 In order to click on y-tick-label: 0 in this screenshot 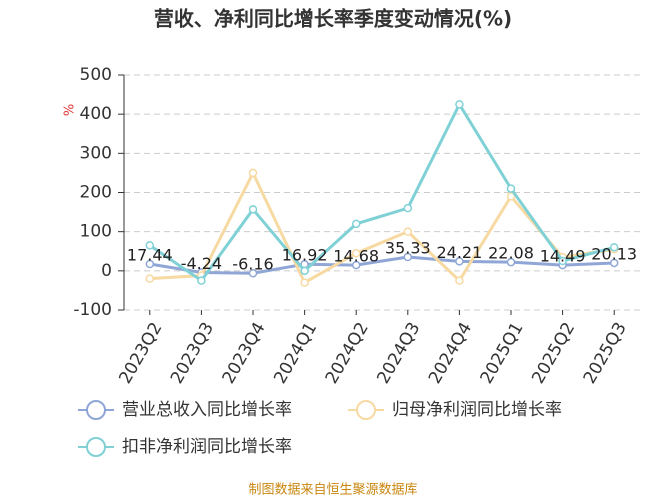, I will do `click(106, 271)`.